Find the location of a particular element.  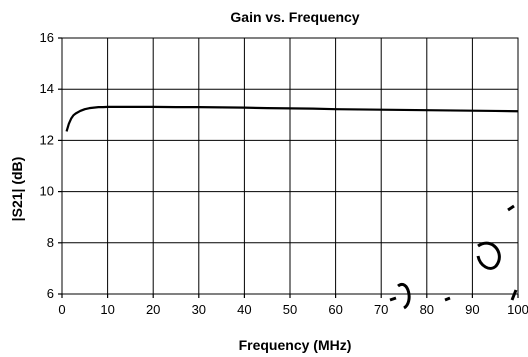

y-axis-label: |S21| (dB) is located at coordinates (17, 189).